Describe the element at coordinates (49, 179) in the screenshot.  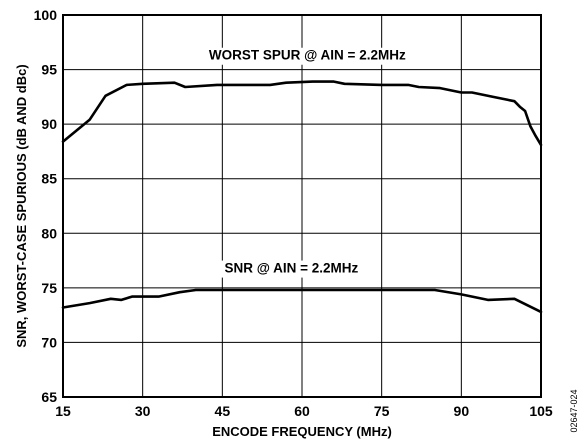
I see `y-tick-label: 85` at that location.